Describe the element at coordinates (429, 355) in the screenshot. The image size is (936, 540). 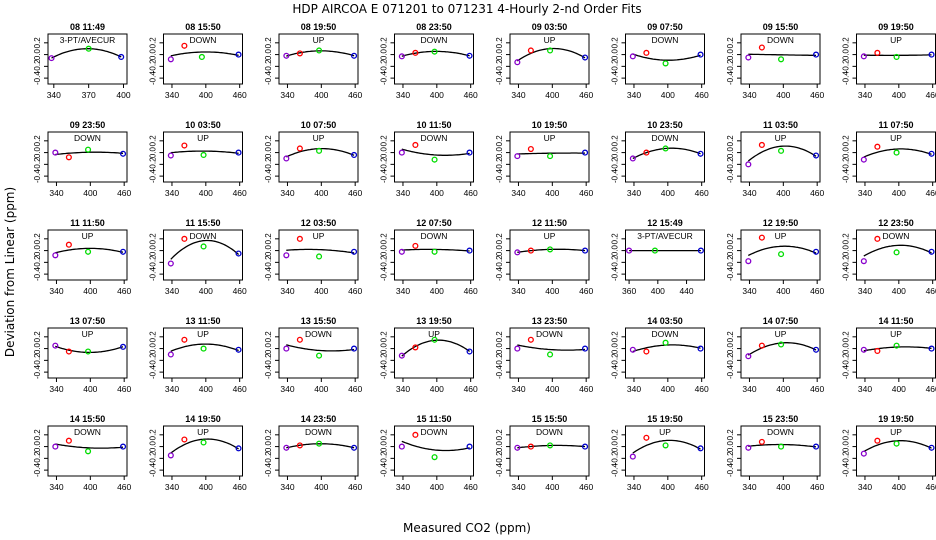
I see `panel: 13 19:50 UP 0.20.0-0.2-0.4 340 400 460` at that location.